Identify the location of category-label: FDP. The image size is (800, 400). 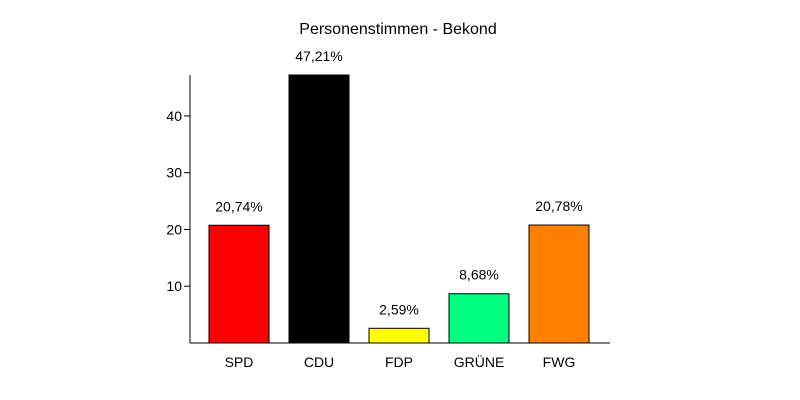
(399, 362).